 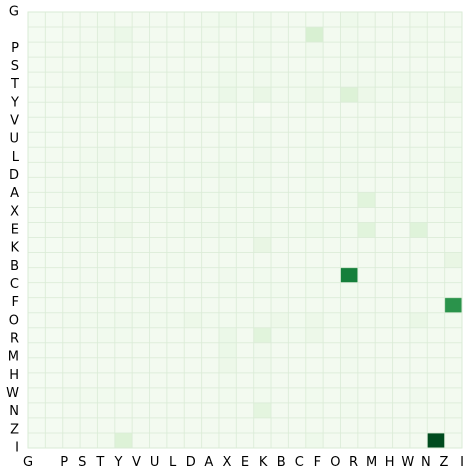 I want to click on x-tick-label: P, so click(x=64, y=462).